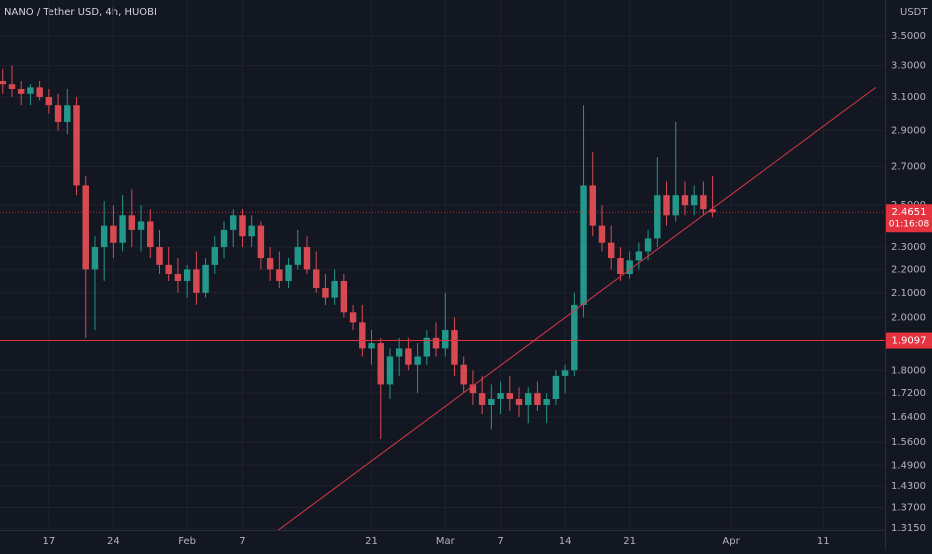 Image resolution: width=932 pixels, height=554 pixels. I want to click on y-tick-label: 2.2000, so click(908, 269).